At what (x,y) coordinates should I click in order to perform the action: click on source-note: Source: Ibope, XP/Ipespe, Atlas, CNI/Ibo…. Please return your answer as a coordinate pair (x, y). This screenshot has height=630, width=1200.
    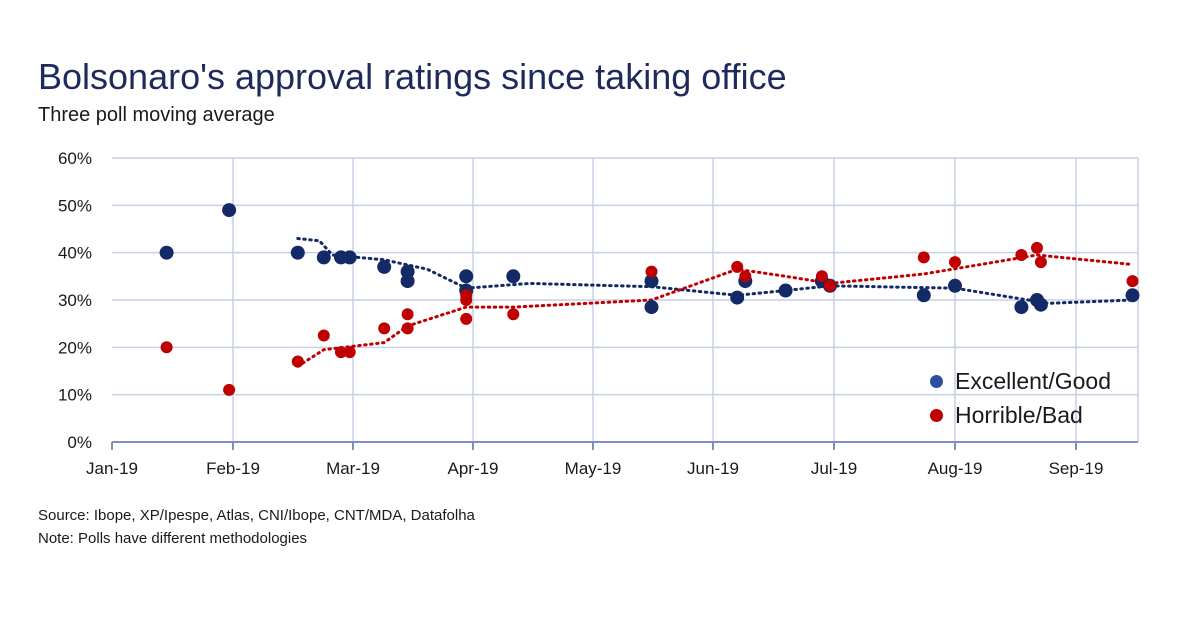
    Looking at the image, I should click on (256, 515).